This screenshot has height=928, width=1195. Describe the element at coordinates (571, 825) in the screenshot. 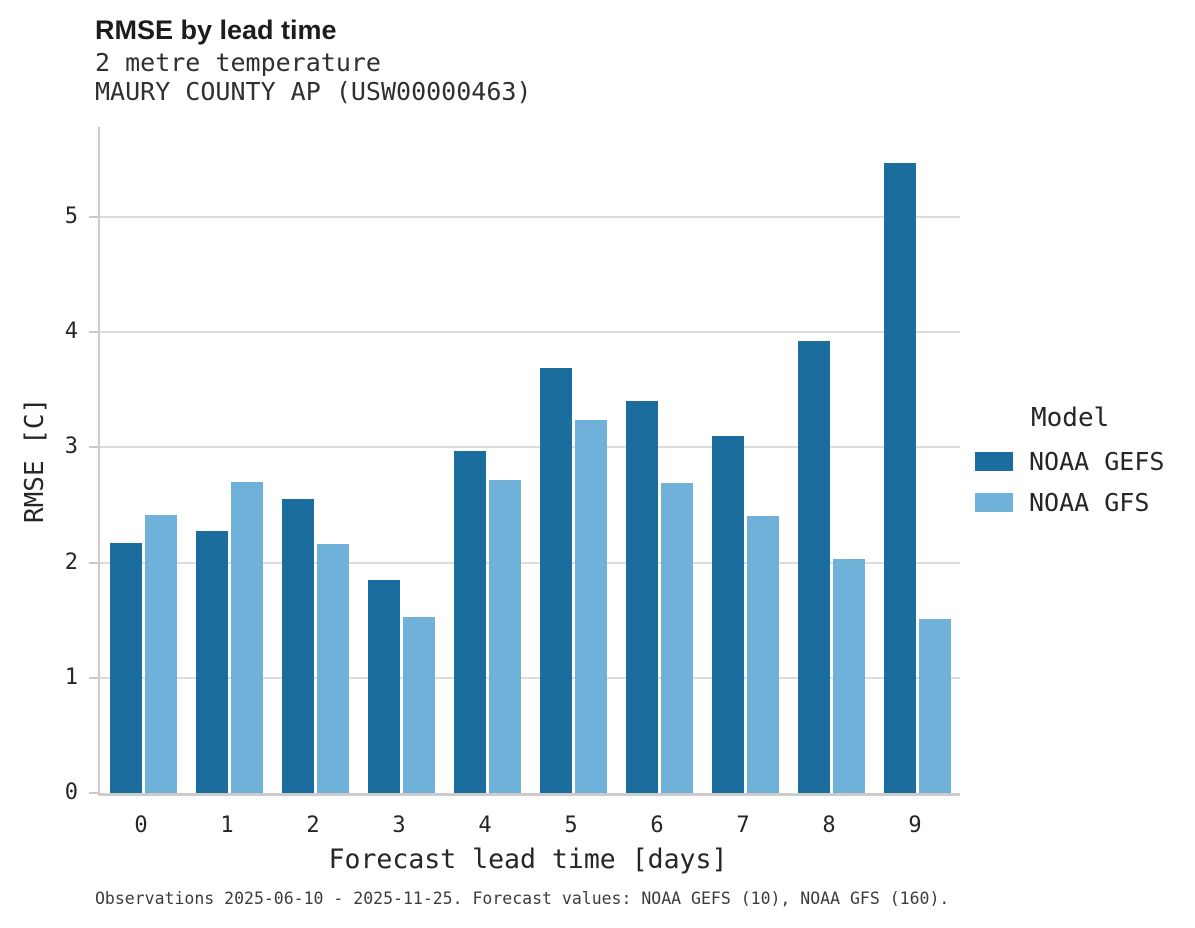

I see `x-tick-label: 5` at that location.